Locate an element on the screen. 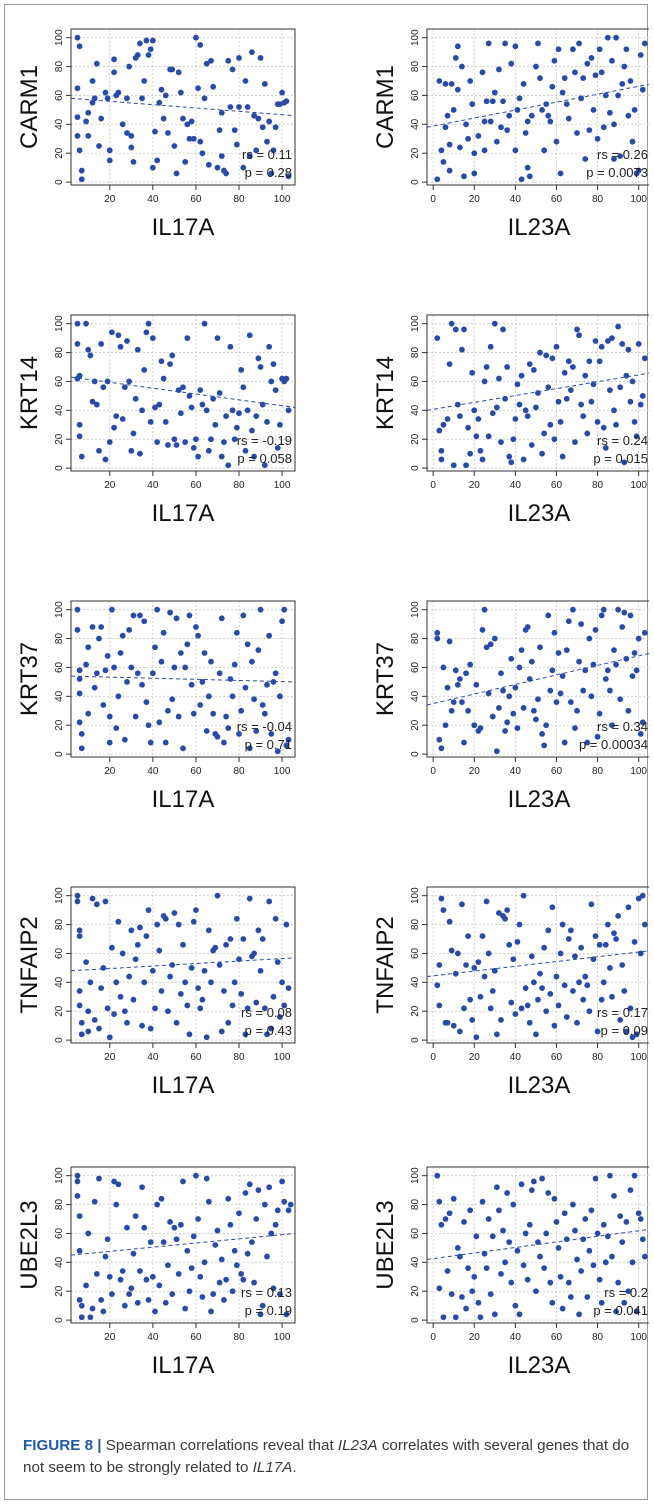 The height and width of the screenshot is (1508, 654). x-tick-label: 60 is located at coordinates (196, 771).